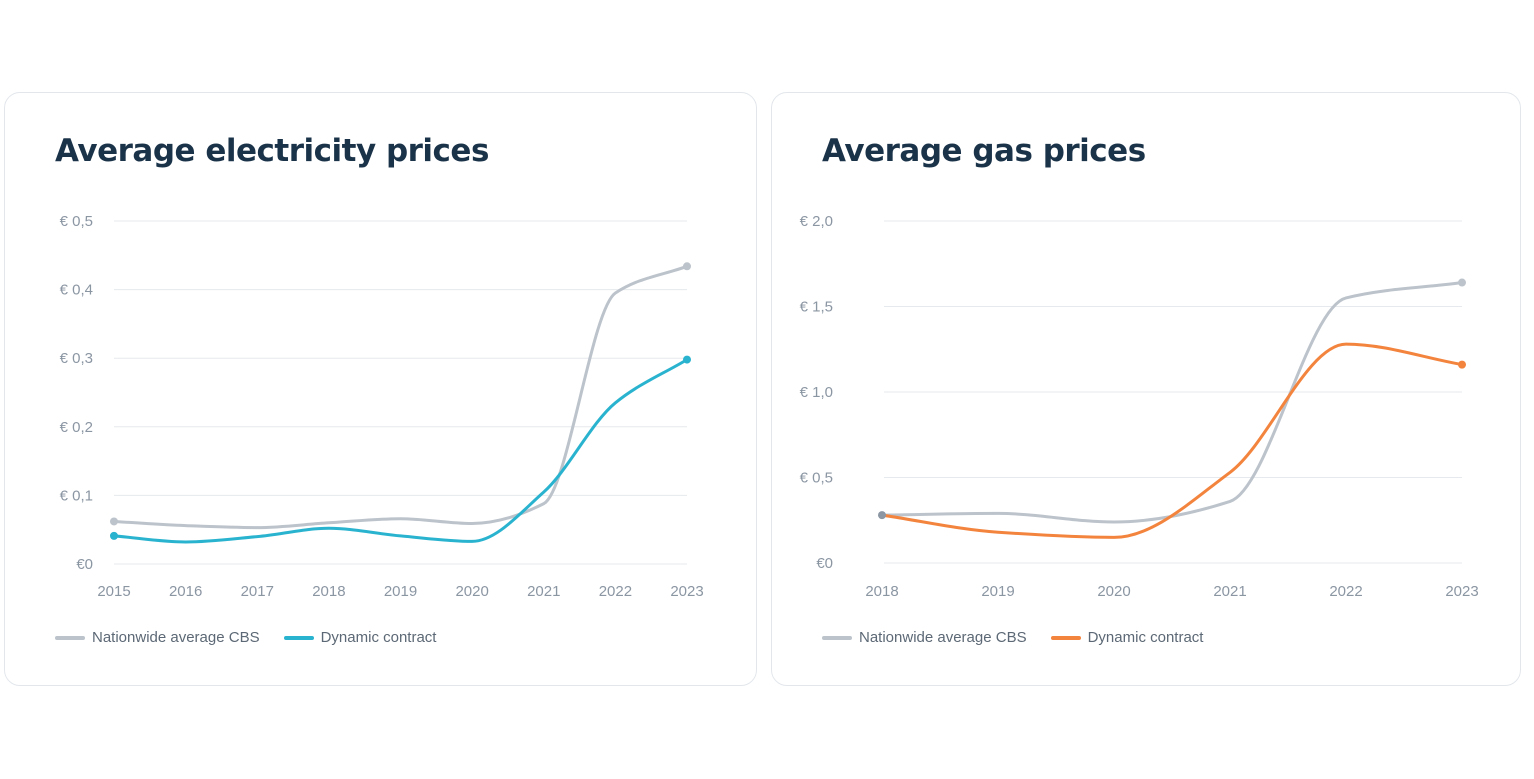 The width and height of the screenshot is (1534, 779). What do you see at coordinates (76, 290) in the screenshot?
I see `y-tick-label: € 0,4` at bounding box center [76, 290].